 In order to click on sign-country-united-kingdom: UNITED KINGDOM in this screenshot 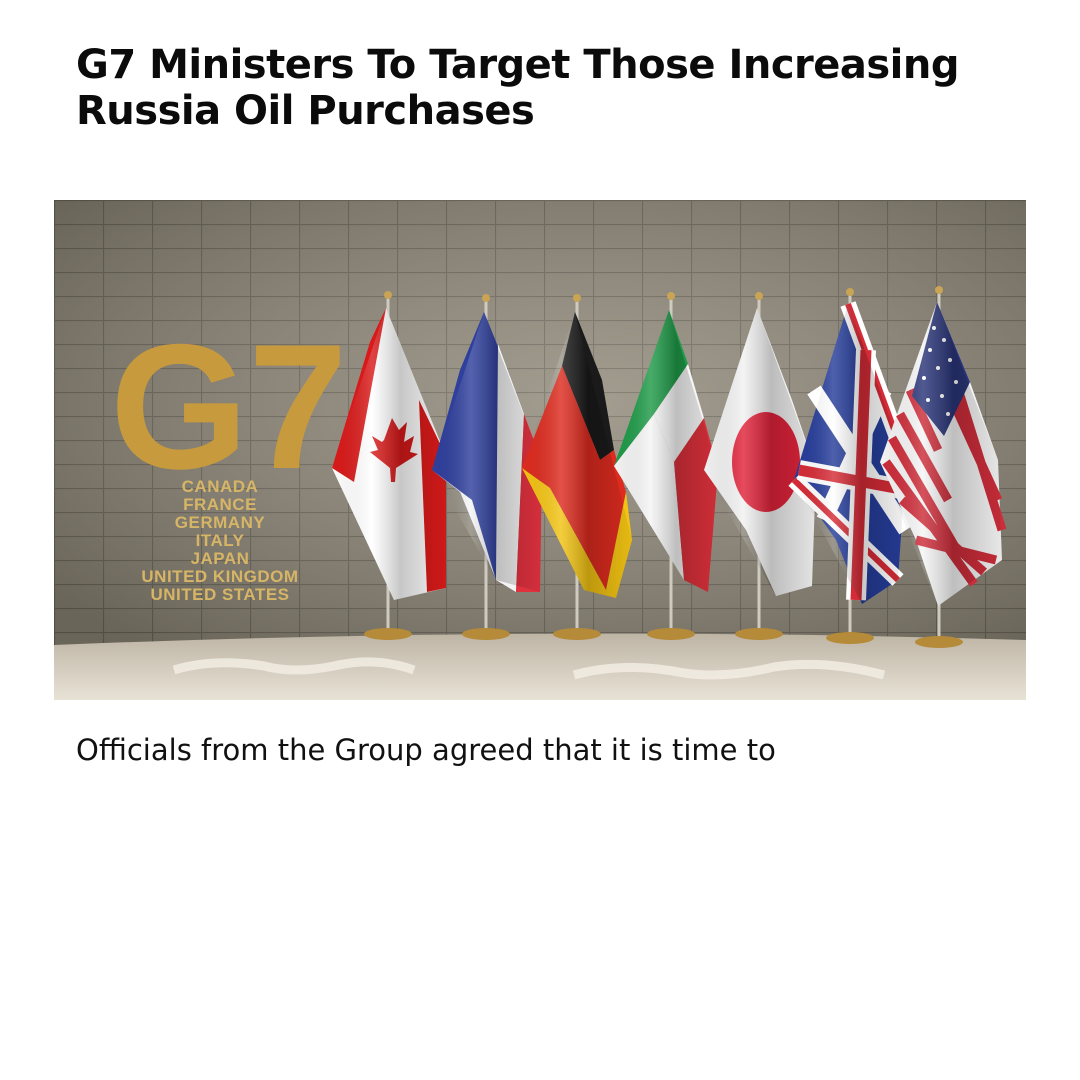, I will do `click(219, 576)`.